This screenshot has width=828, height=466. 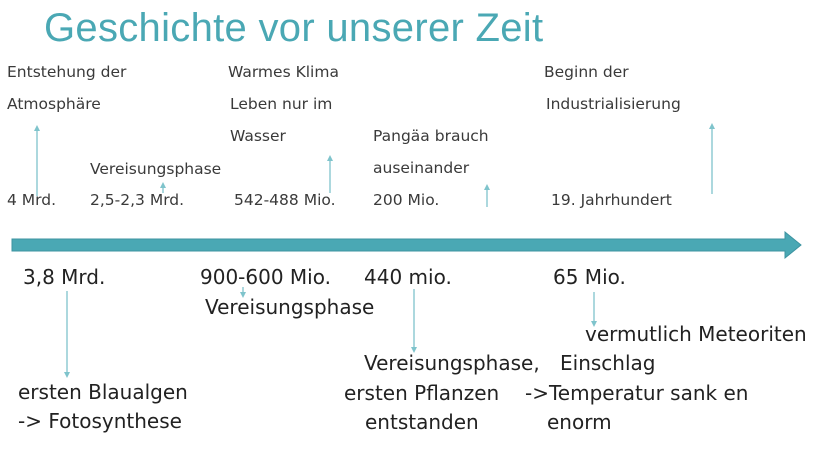 What do you see at coordinates (422, 422) in the screenshot?
I see `label-plants-3: entstanden` at bounding box center [422, 422].